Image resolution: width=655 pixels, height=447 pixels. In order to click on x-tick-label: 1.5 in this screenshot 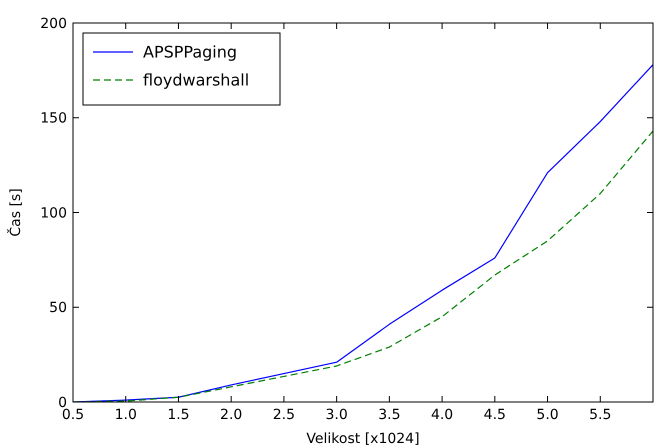, I will do `click(178, 415)`.